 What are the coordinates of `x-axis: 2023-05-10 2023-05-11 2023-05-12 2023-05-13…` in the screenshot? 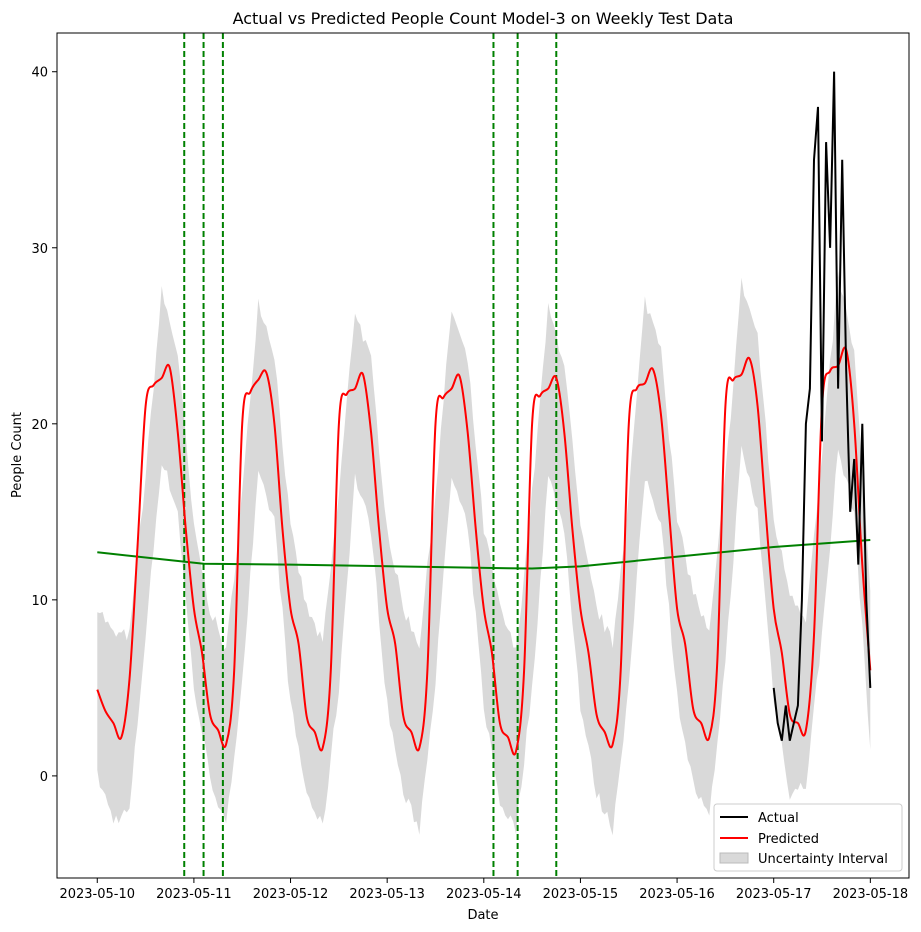 It's located at (483, 890).